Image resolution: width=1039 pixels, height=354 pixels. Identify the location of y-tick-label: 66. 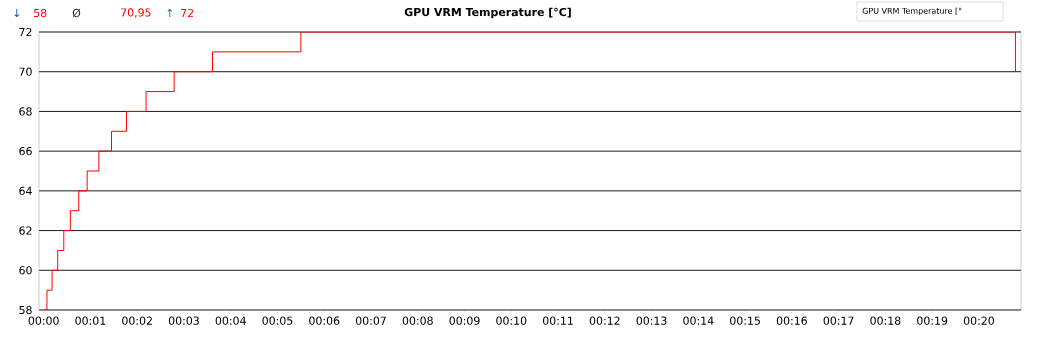
(25, 151).